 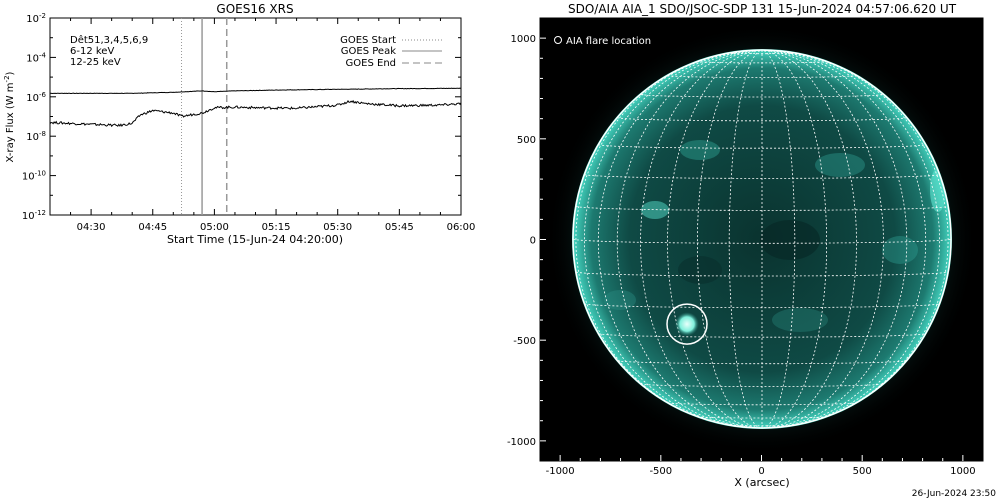 What do you see at coordinates (533, 241) in the screenshot?
I see `image-y-tick-label: 0` at bounding box center [533, 241].